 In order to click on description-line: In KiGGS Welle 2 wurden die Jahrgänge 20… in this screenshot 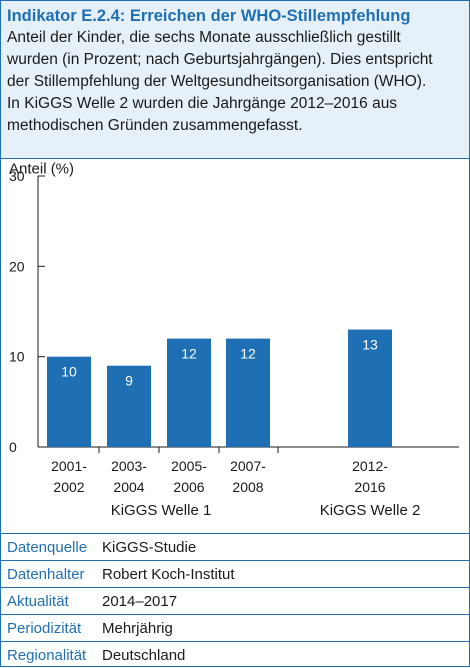, I will do `click(202, 103)`.